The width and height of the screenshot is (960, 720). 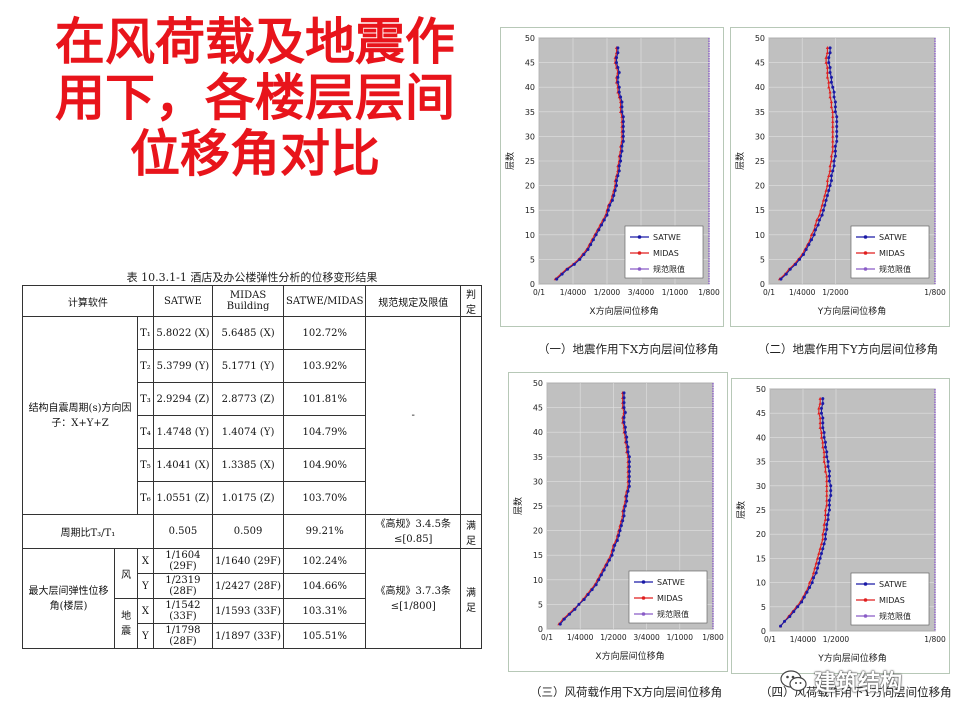 What do you see at coordinates (252, 636) in the screenshot?
I see `table-row: Y 1/1798 (28F) 1/1897 (33F) 105.51%` at bounding box center [252, 636].